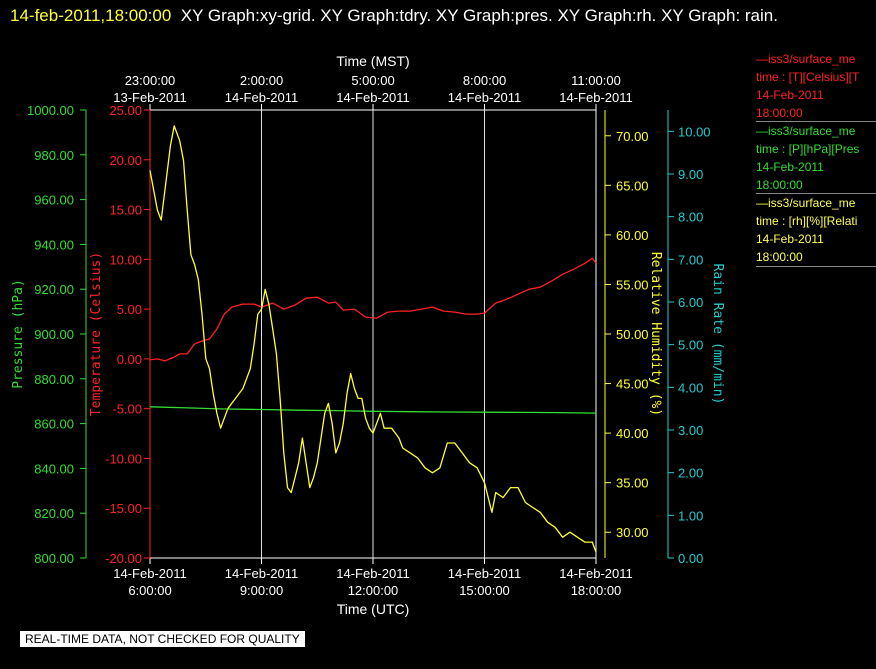  I want to click on x-tick-time: 9:00:00, so click(261, 590).